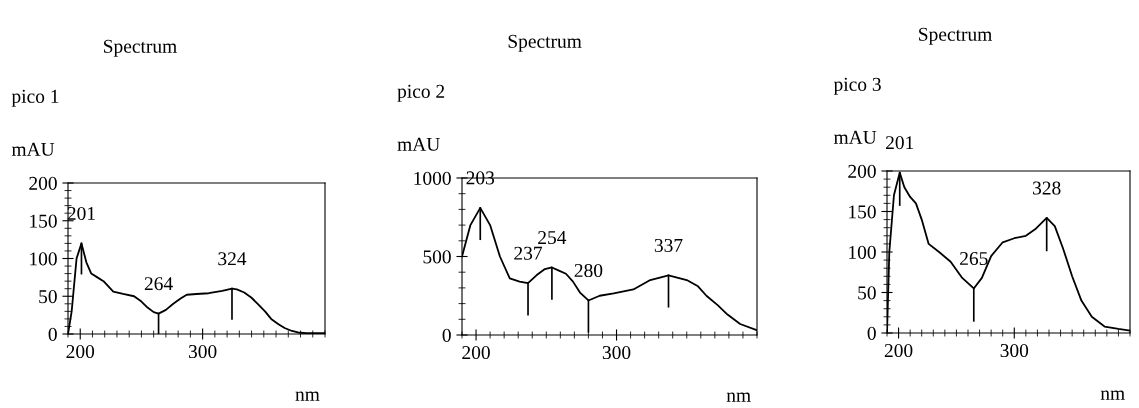 The width and height of the screenshot is (1139, 408). What do you see at coordinates (588, 270) in the screenshot?
I see `annotation: 280` at bounding box center [588, 270].